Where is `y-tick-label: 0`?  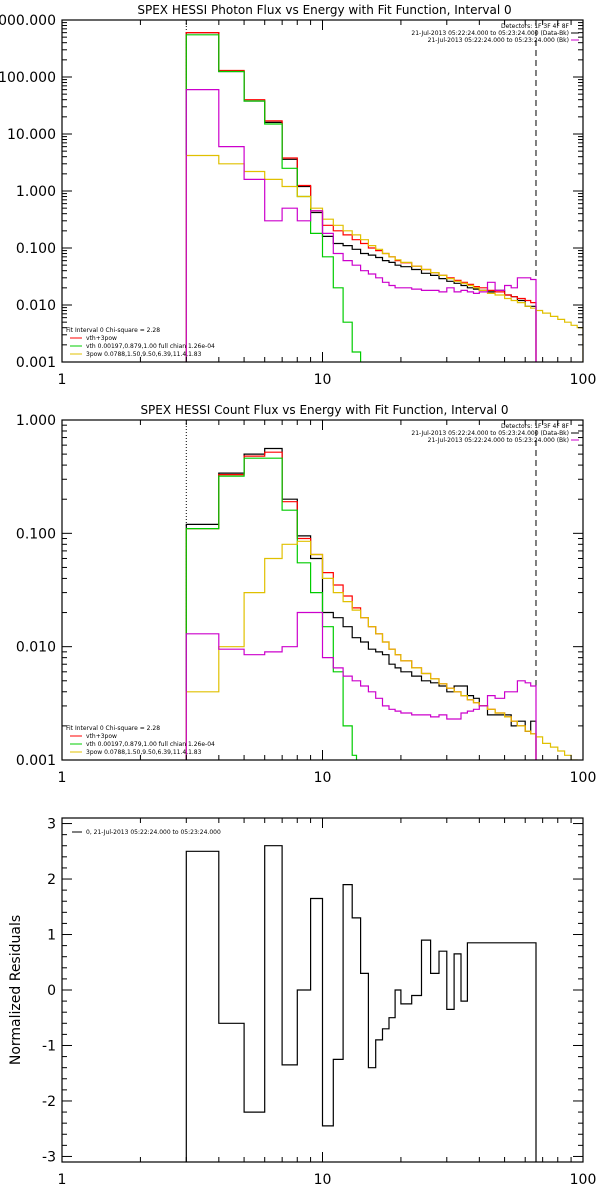
y-tick-label: 0 is located at coordinates (51, 991).